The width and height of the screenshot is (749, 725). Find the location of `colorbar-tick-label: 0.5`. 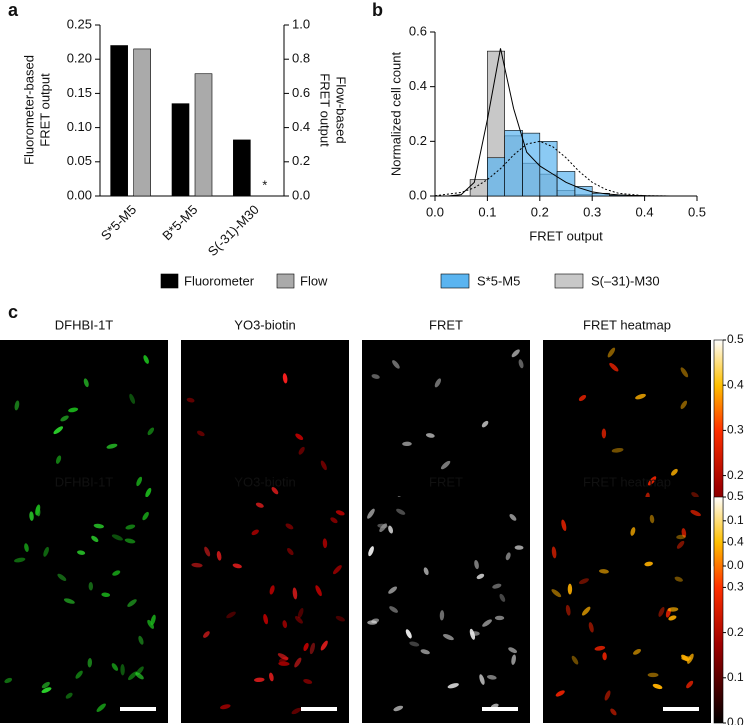

colorbar-tick-label: 0.5 is located at coordinates (735, 496).